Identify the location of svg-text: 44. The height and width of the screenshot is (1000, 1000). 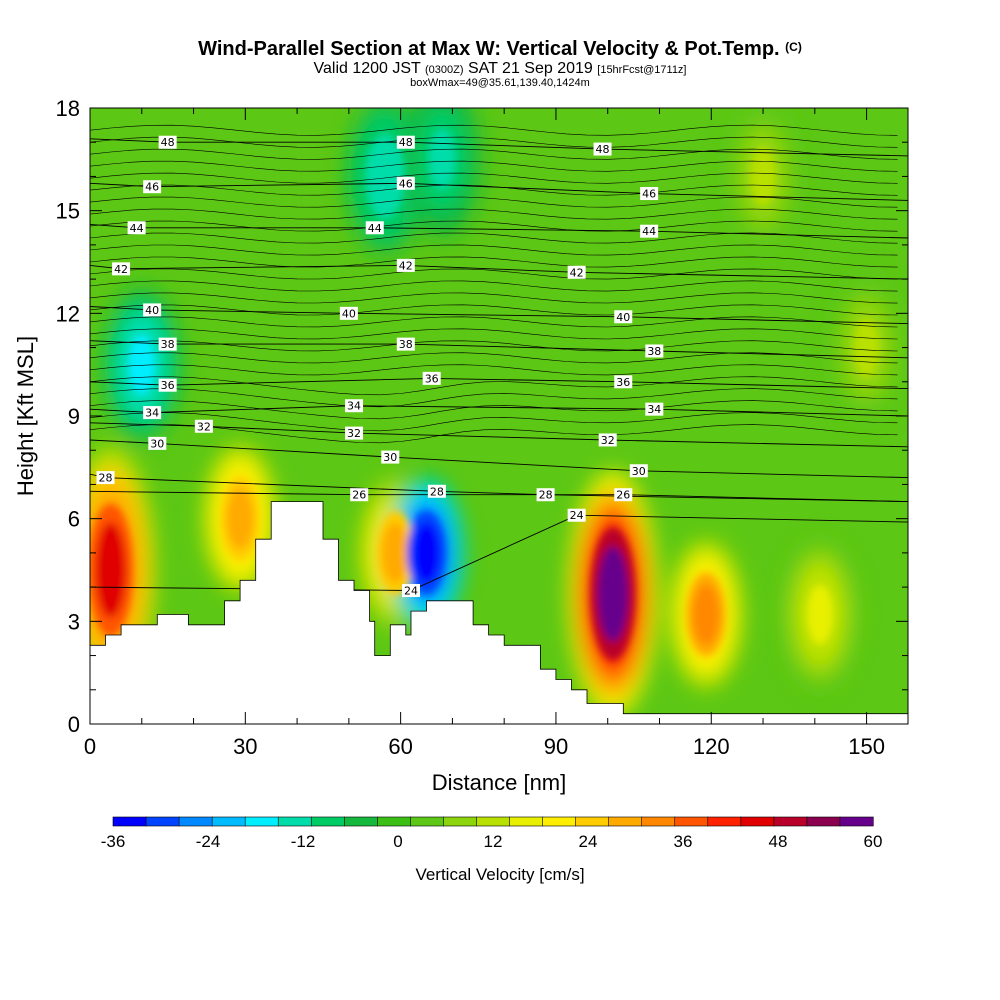
(375, 228).